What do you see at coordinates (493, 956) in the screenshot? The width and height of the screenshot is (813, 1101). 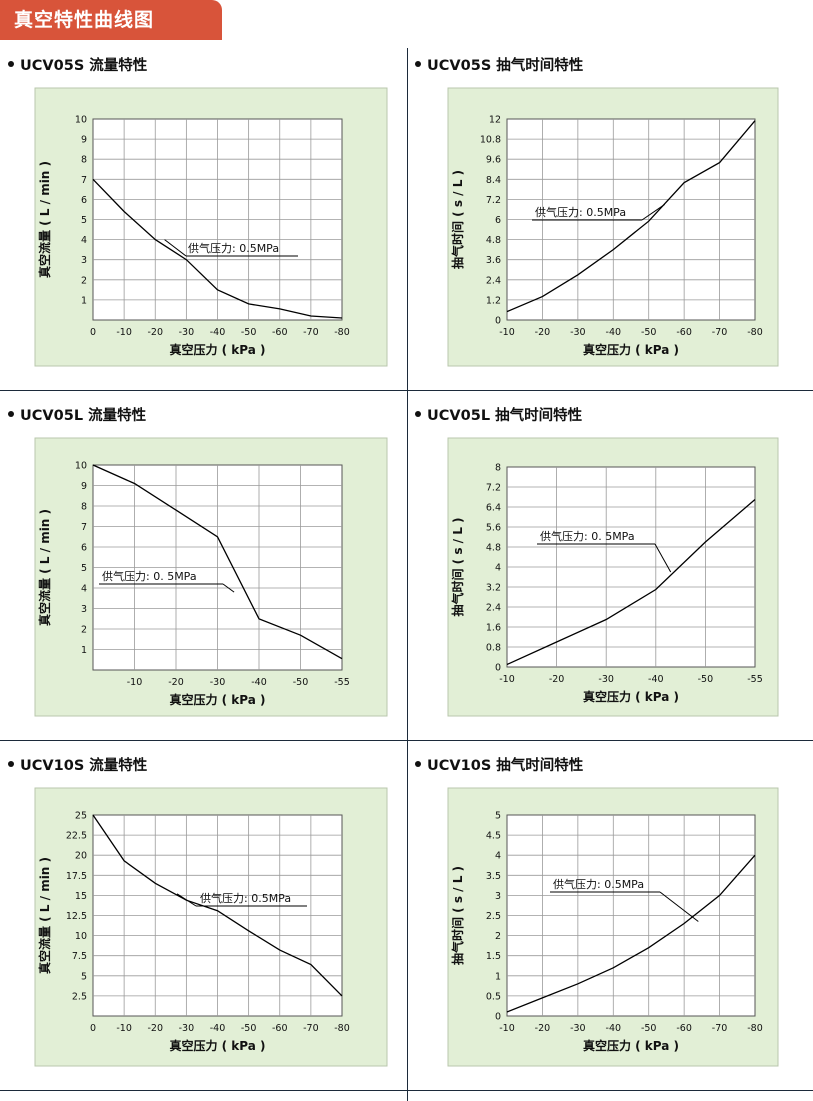 I see `y-tick-label: 1.5` at bounding box center [493, 956].